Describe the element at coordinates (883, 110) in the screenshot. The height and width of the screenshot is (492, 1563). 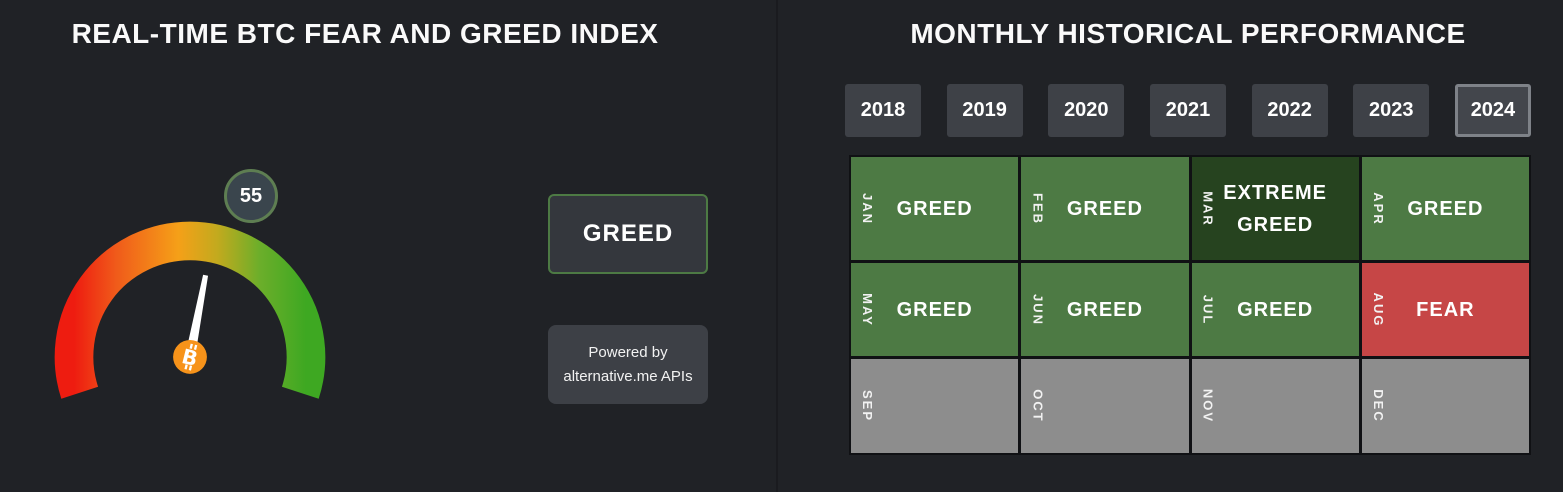
I see `year-tab-2018: 2018` at that location.